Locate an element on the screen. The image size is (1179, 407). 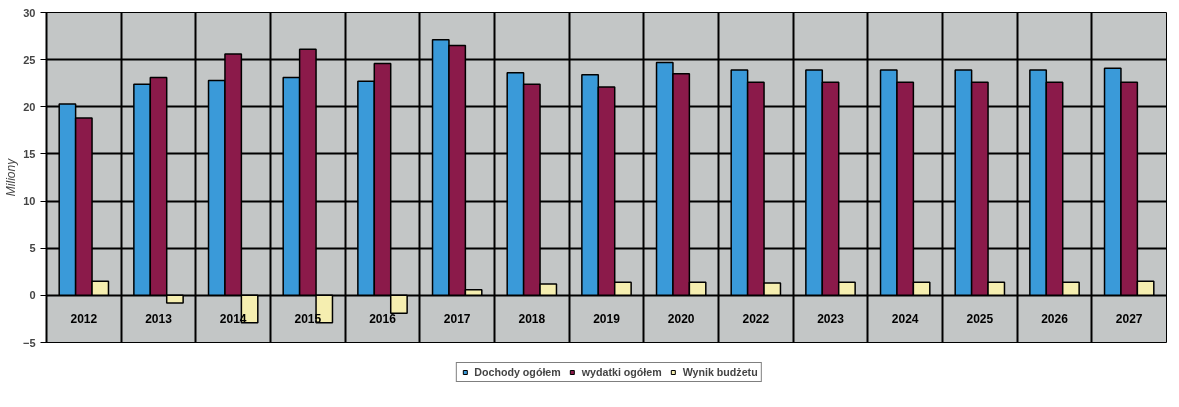
x-tick-label: 2020 is located at coordinates (681, 319).